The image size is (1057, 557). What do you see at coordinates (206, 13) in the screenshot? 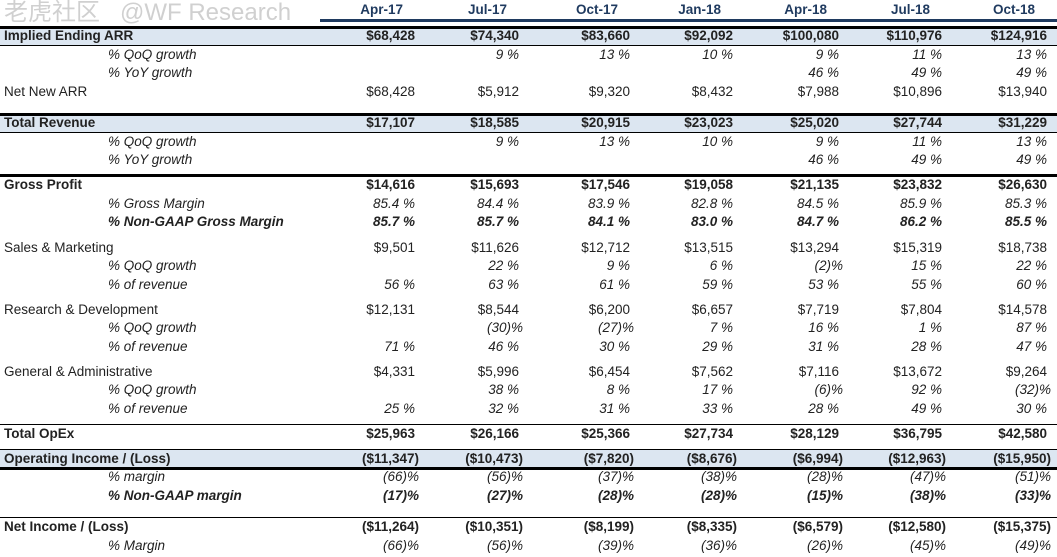
I see `watermark-text: @WF Research` at bounding box center [206, 13].